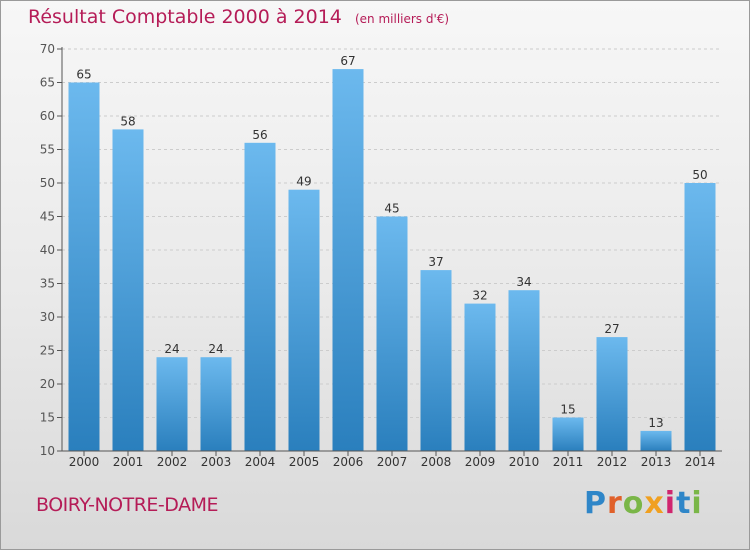 The image size is (750, 550). Describe the element at coordinates (655, 423) in the screenshot. I see `value-label-2013: 13` at that location.